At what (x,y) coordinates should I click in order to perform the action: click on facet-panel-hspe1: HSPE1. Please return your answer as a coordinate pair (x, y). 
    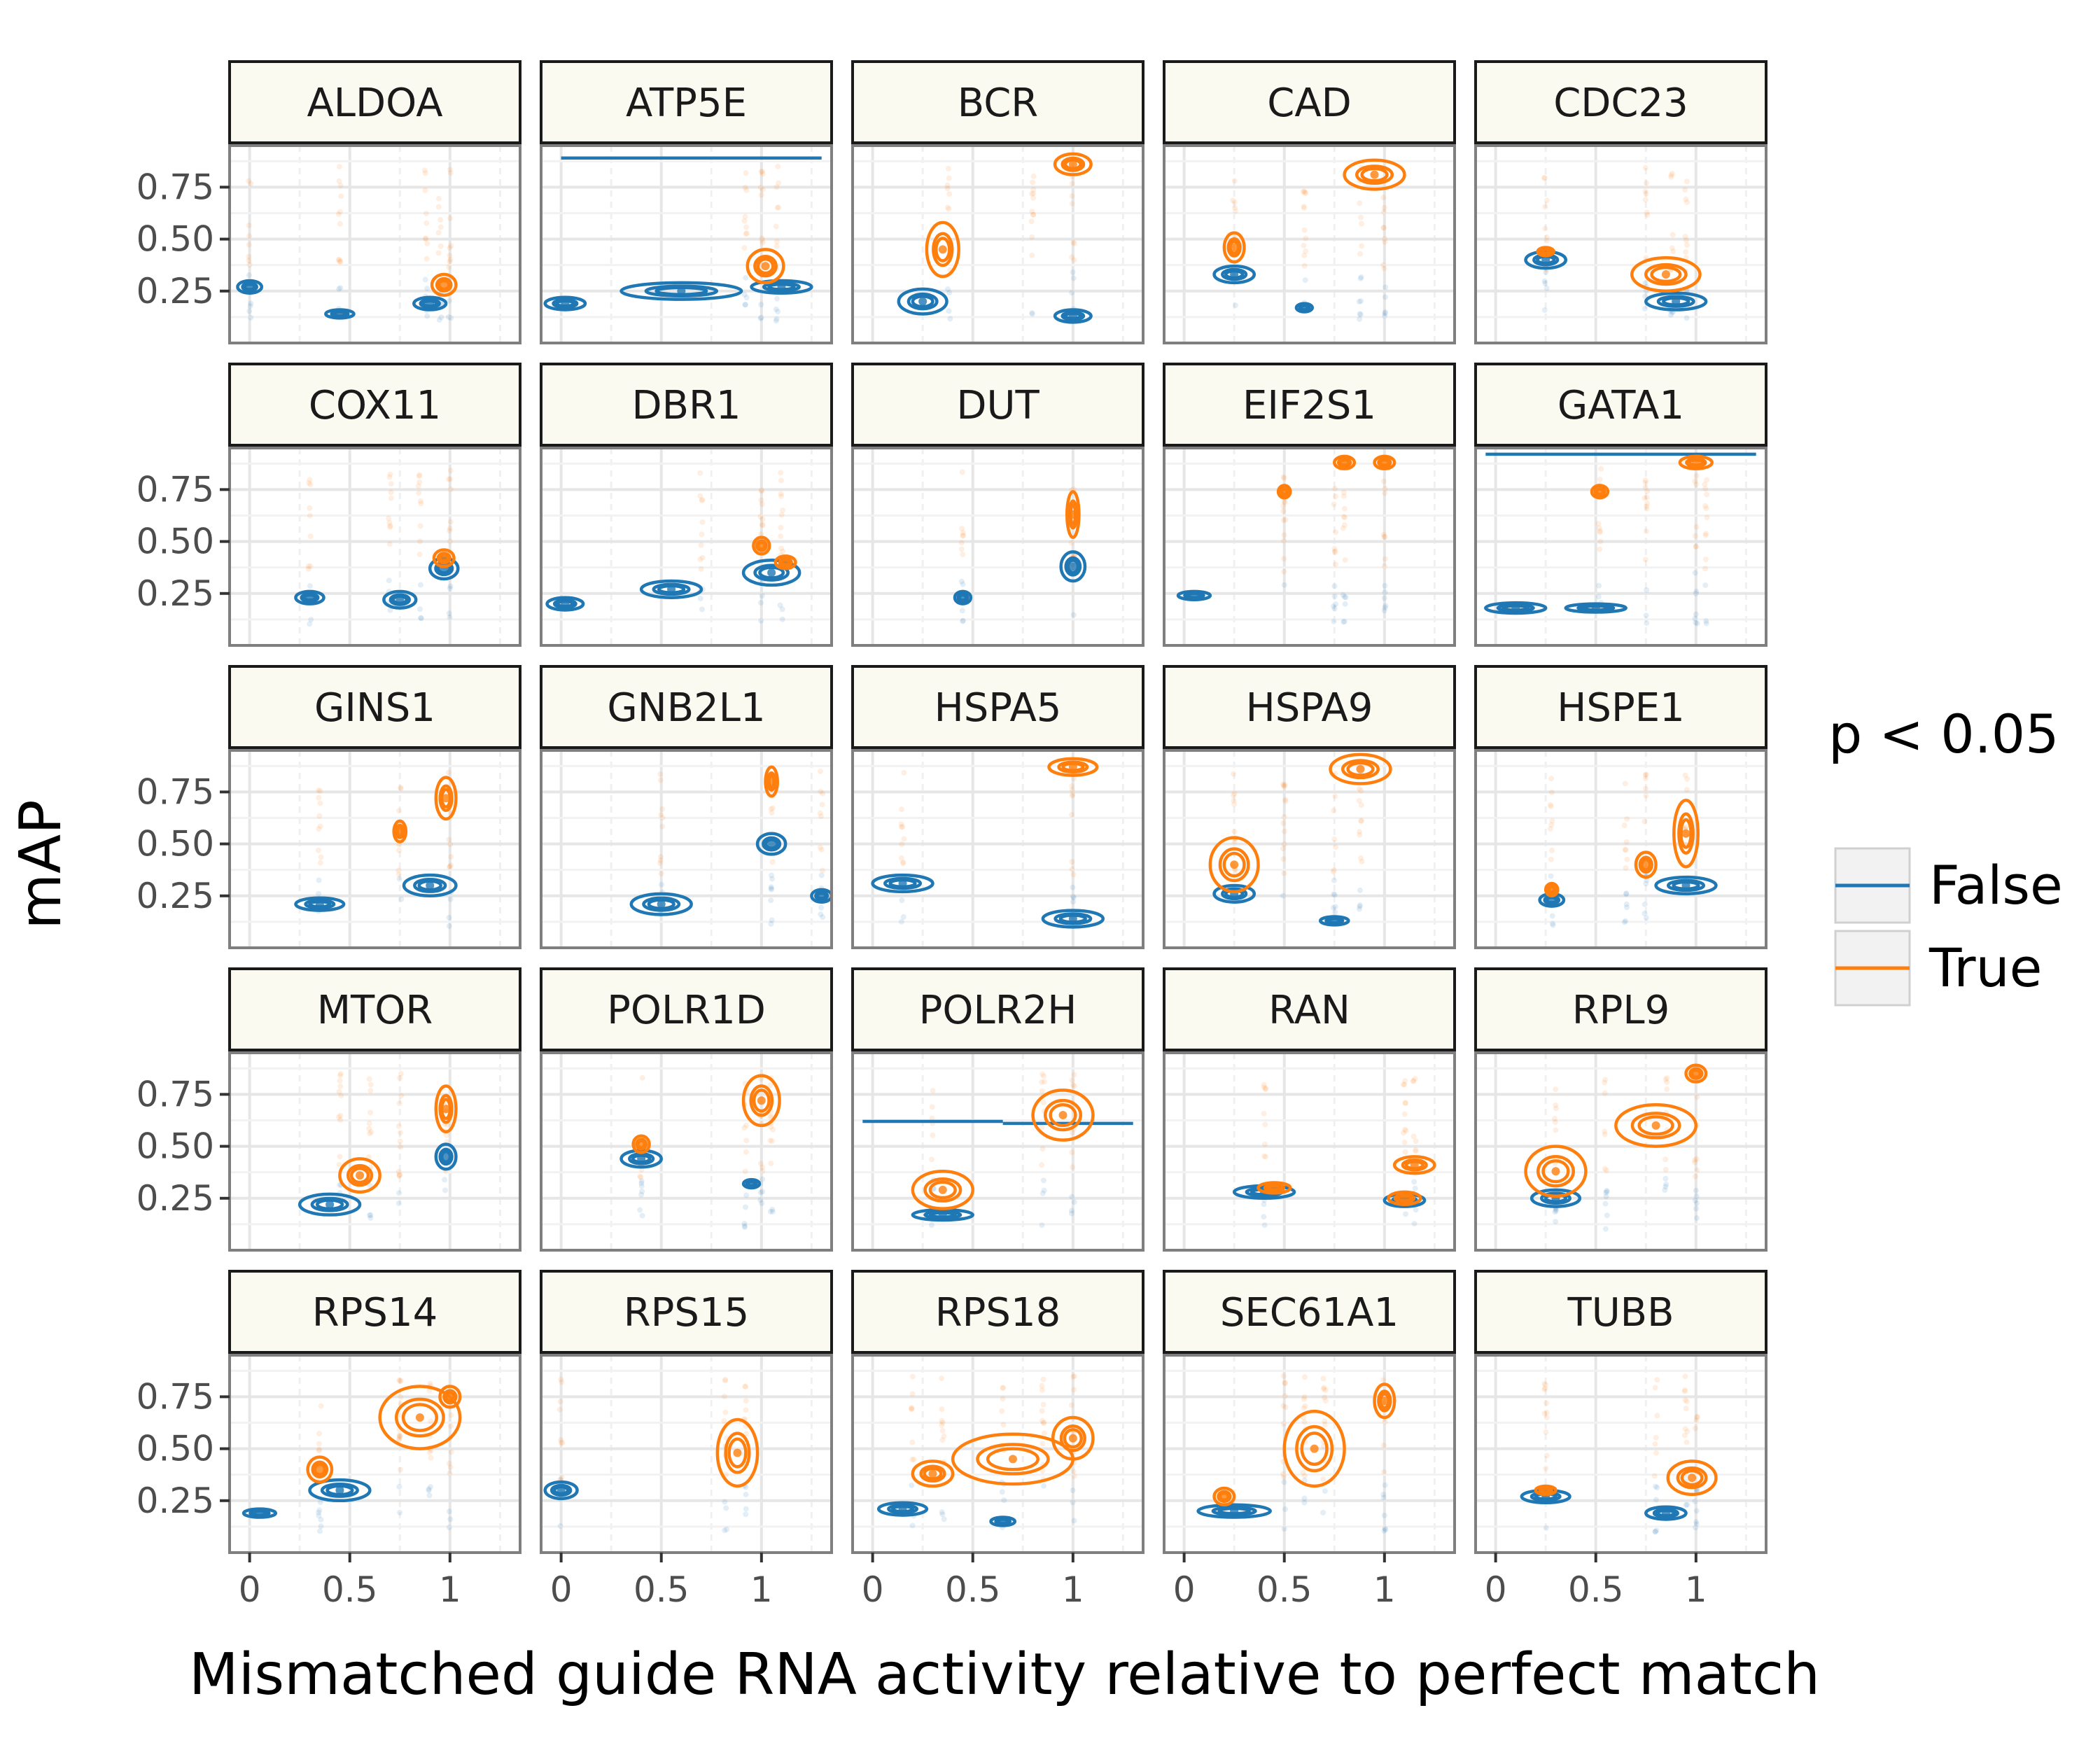
    Looking at the image, I should click on (1621, 807).